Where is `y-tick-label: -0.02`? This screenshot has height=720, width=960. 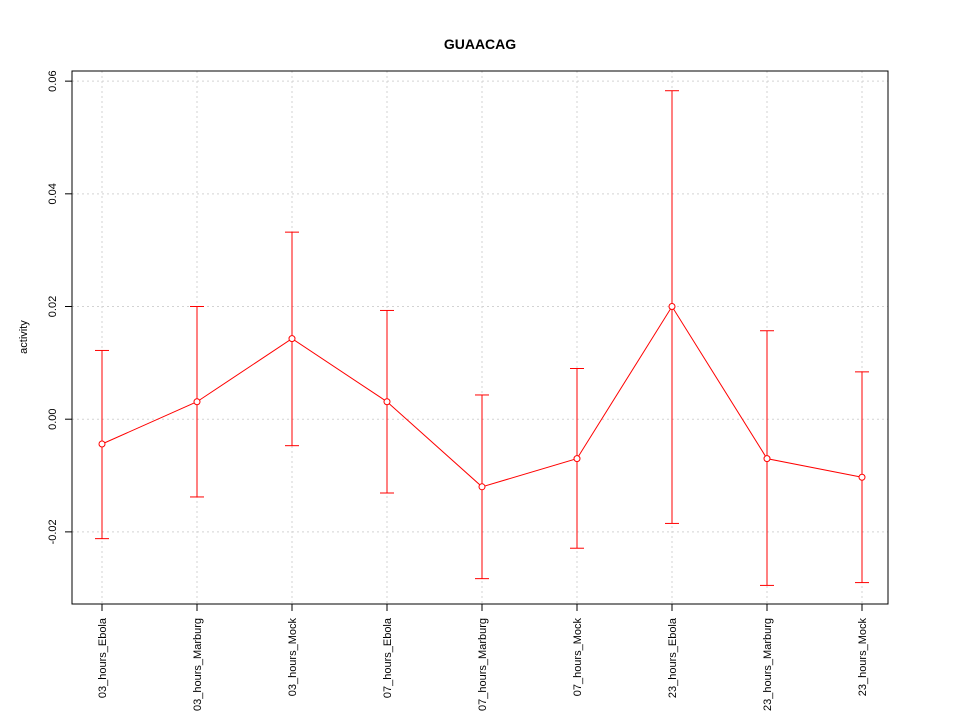 y-tick-label: -0.02 is located at coordinates (53, 531).